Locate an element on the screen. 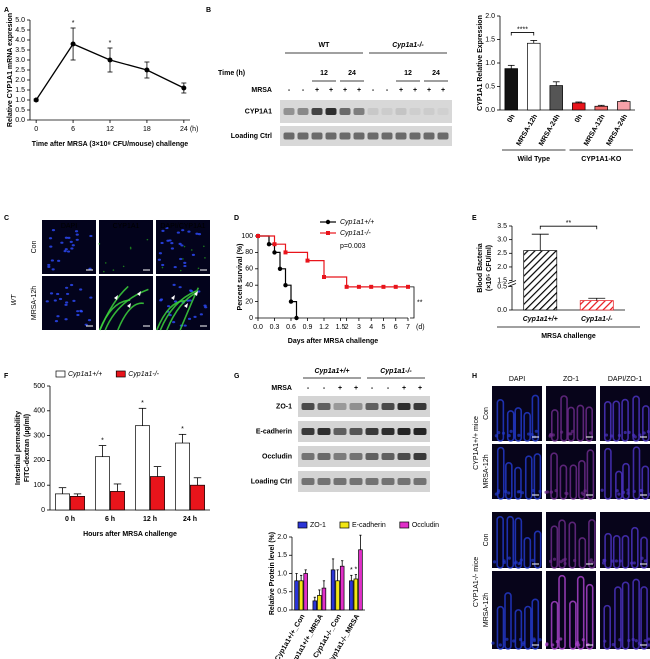  y-tick-label: 0 is located at coordinates (251, 318).